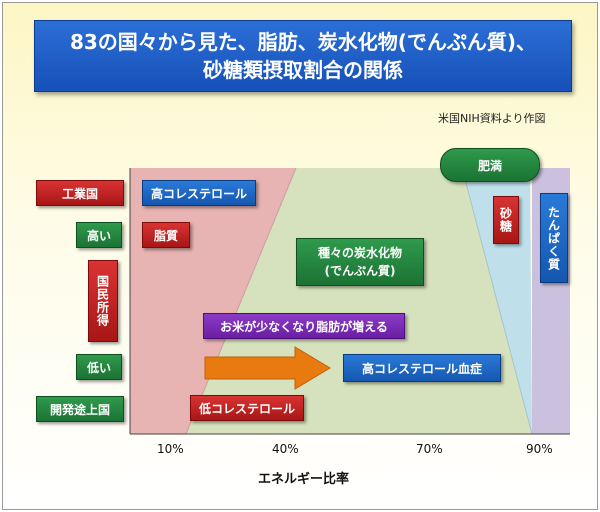 Image resolution: width=600 pixels, height=512 pixels. What do you see at coordinates (303, 56) in the screenshot?
I see `page-title: 83の国々から見た、脂肪、炭水化物(でんぷん質)、 砂糖類摂取割合の関係` at bounding box center [303, 56].